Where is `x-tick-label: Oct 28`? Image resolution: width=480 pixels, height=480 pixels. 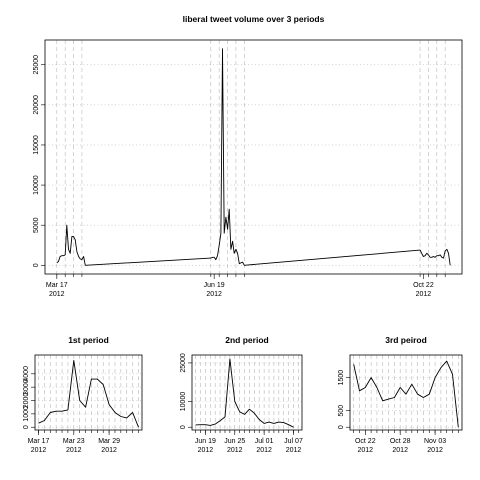 x-tick-label: Oct 28 is located at coordinates (400, 441).